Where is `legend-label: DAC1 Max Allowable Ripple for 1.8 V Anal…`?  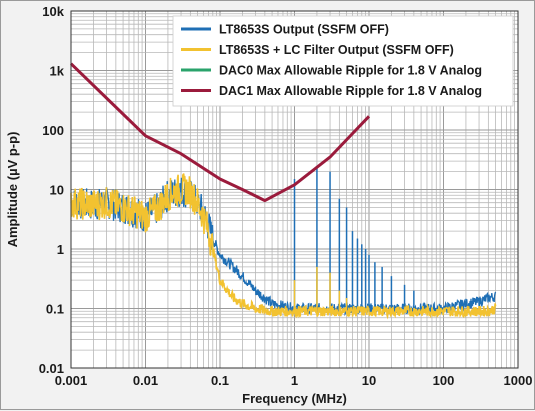 legend-label: DAC1 Max Allowable Ripple for 1.8 V Anal… is located at coordinates (350, 91).